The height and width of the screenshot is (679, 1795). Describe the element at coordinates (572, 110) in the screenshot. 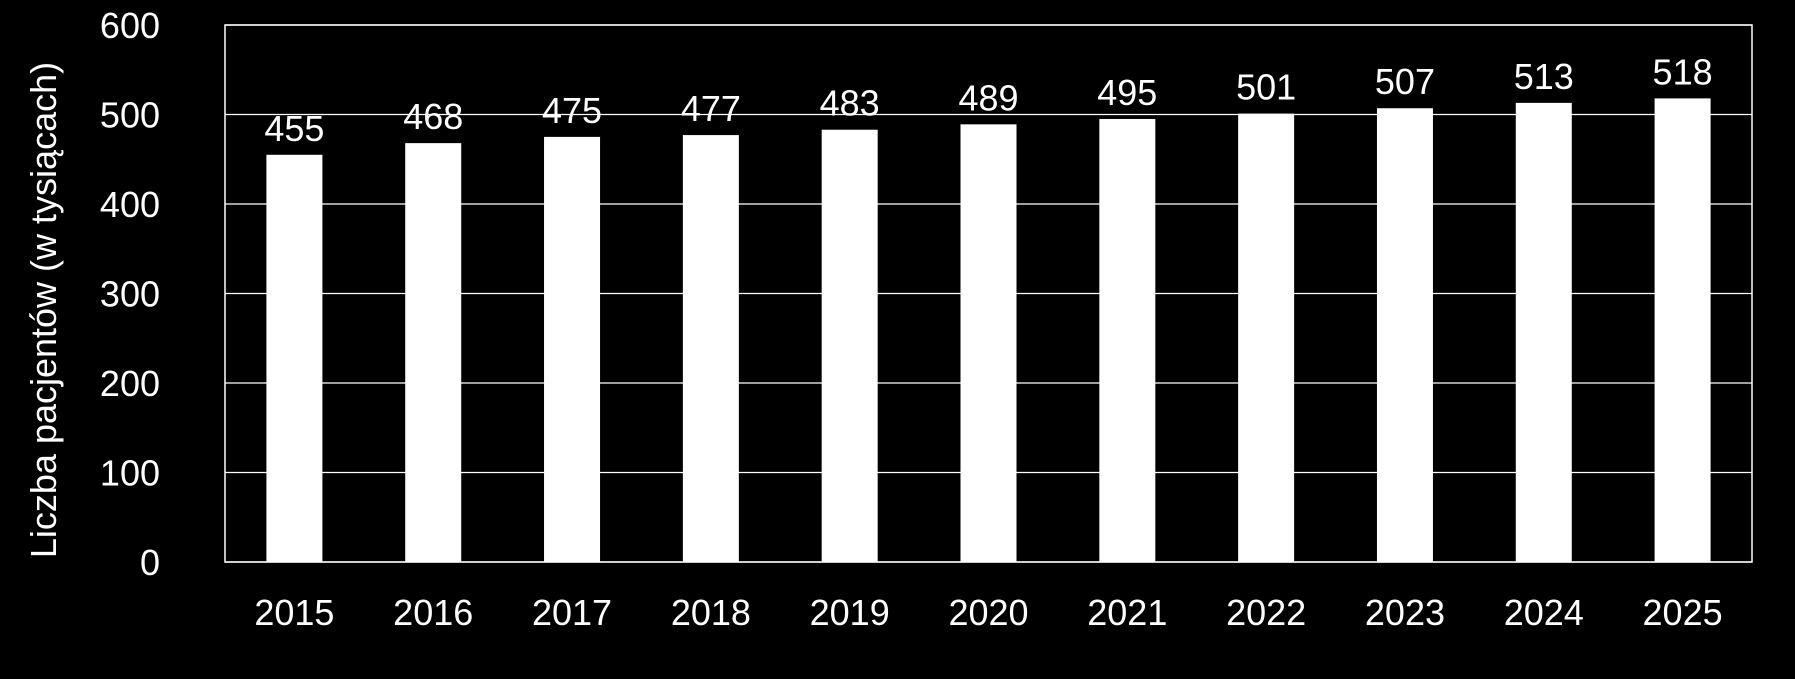

I see `data-label: 475` at that location.